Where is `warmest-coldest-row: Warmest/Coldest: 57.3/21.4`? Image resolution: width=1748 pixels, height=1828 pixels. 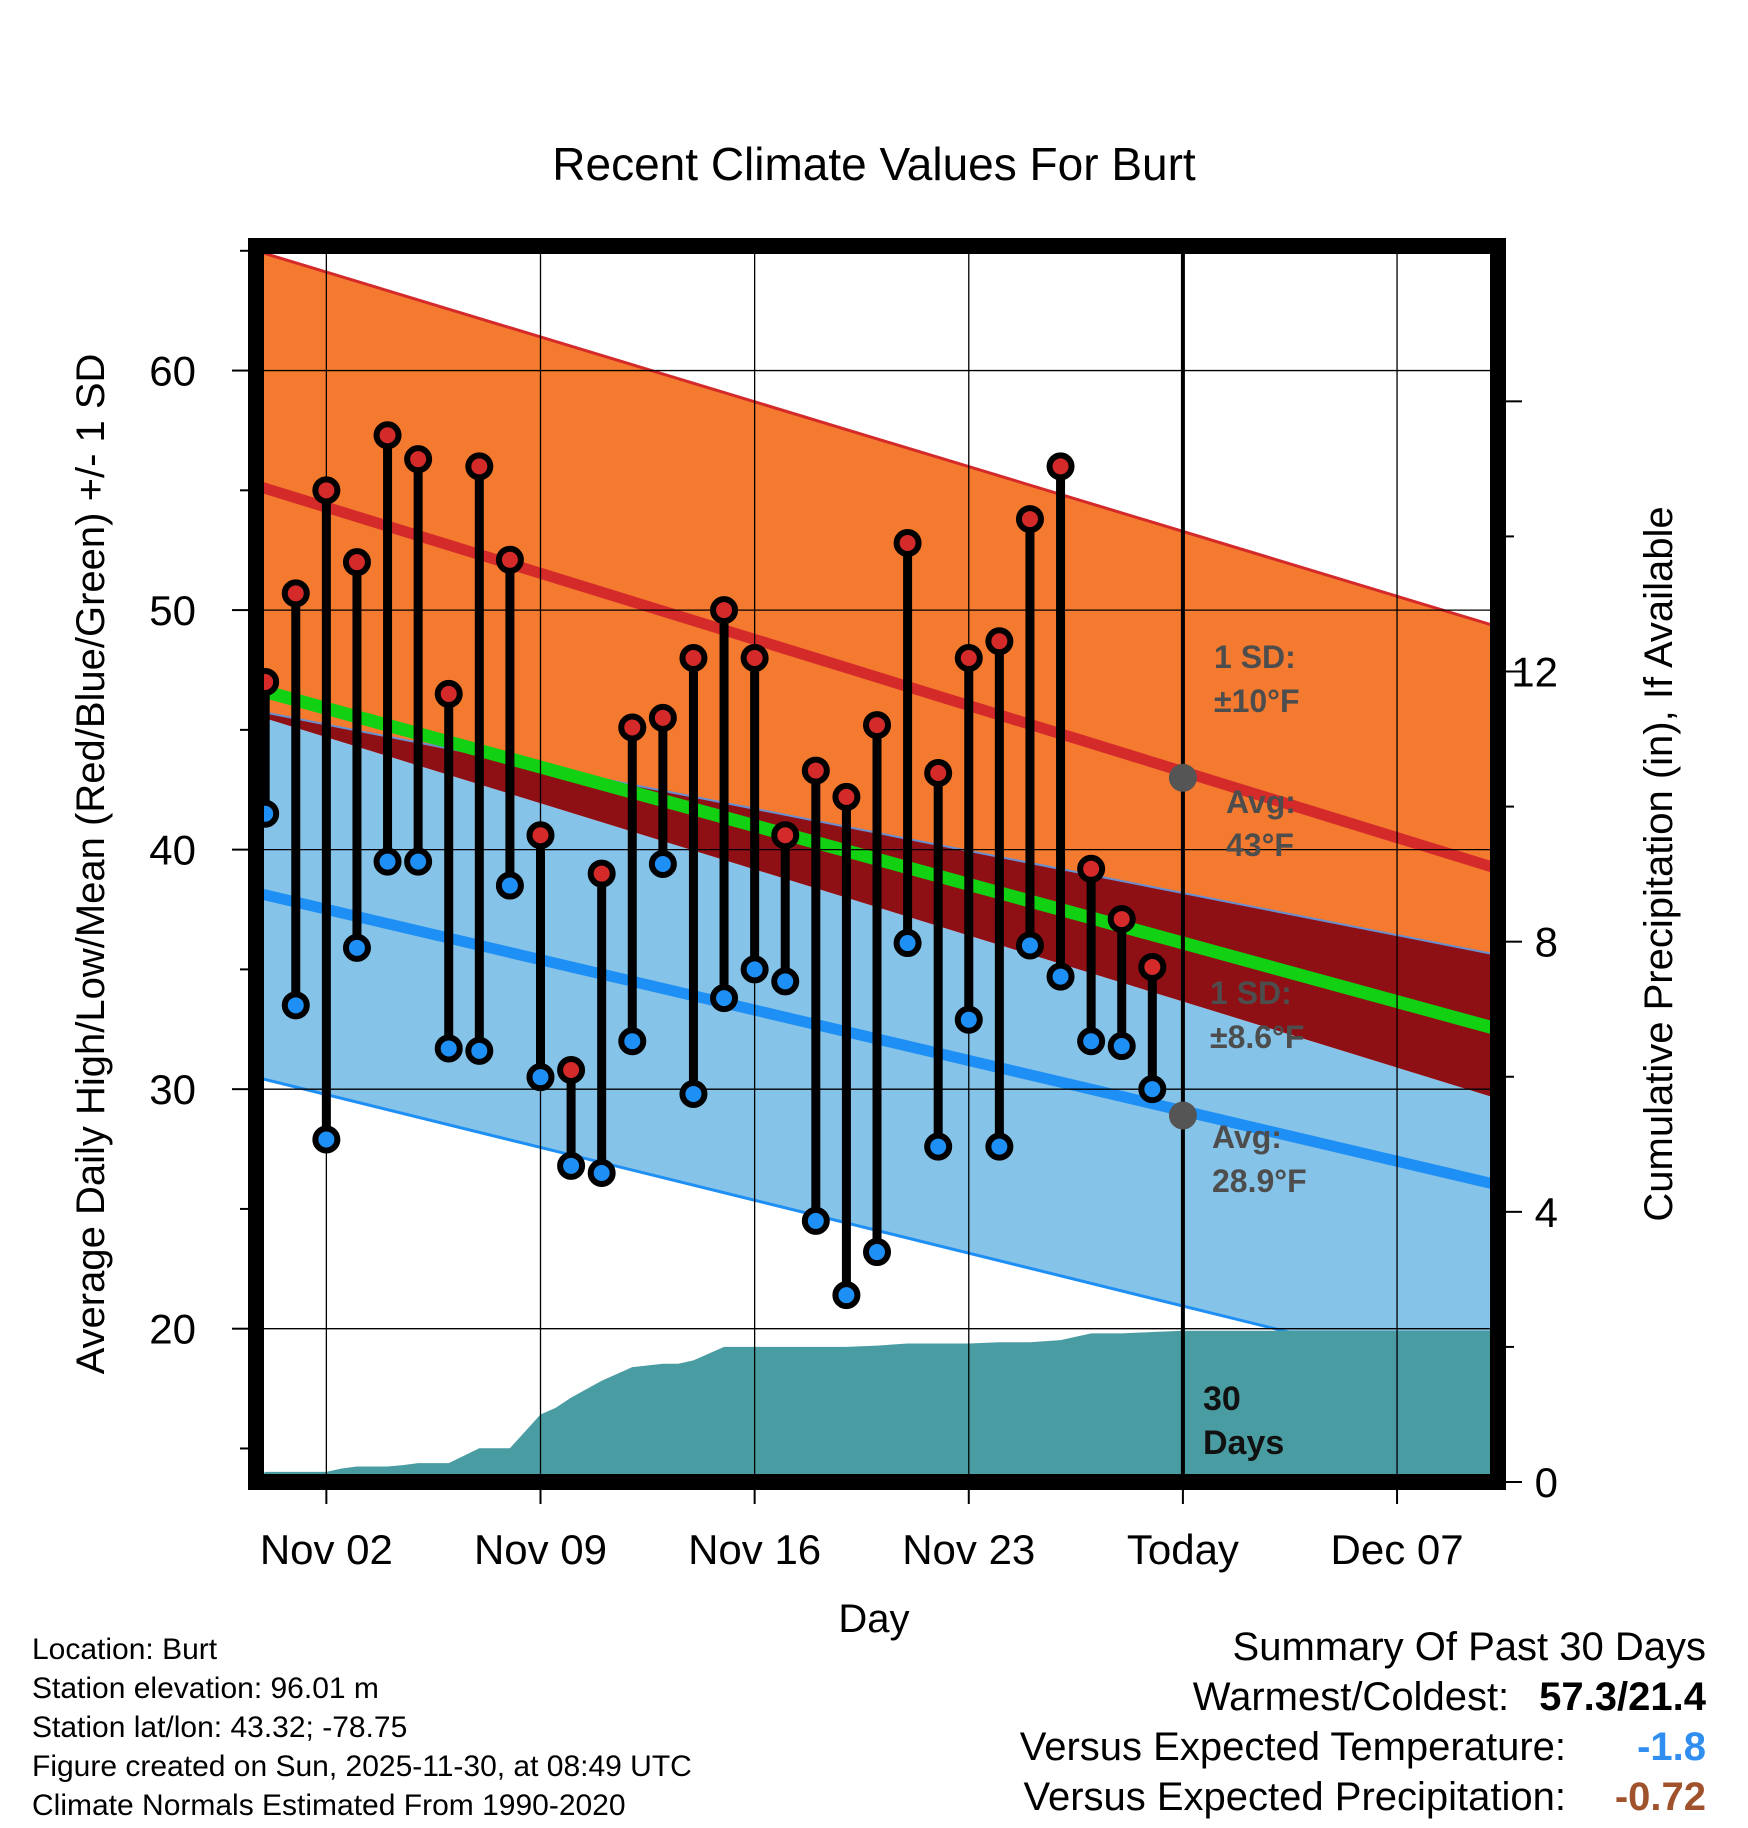
warmest-coldest-row: Warmest/Coldest: 57.3/21.4 is located at coordinates (1363, 1697).